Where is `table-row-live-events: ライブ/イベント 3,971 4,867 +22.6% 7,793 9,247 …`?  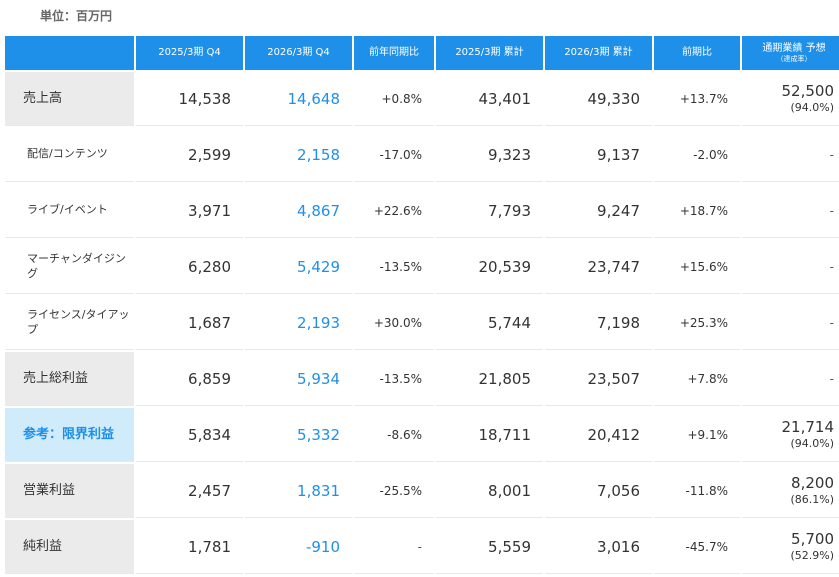
table-row-live-events: ライブ/イベント 3,971 4,867 +22.6% 7,793 9,247 … is located at coordinates (422, 211).